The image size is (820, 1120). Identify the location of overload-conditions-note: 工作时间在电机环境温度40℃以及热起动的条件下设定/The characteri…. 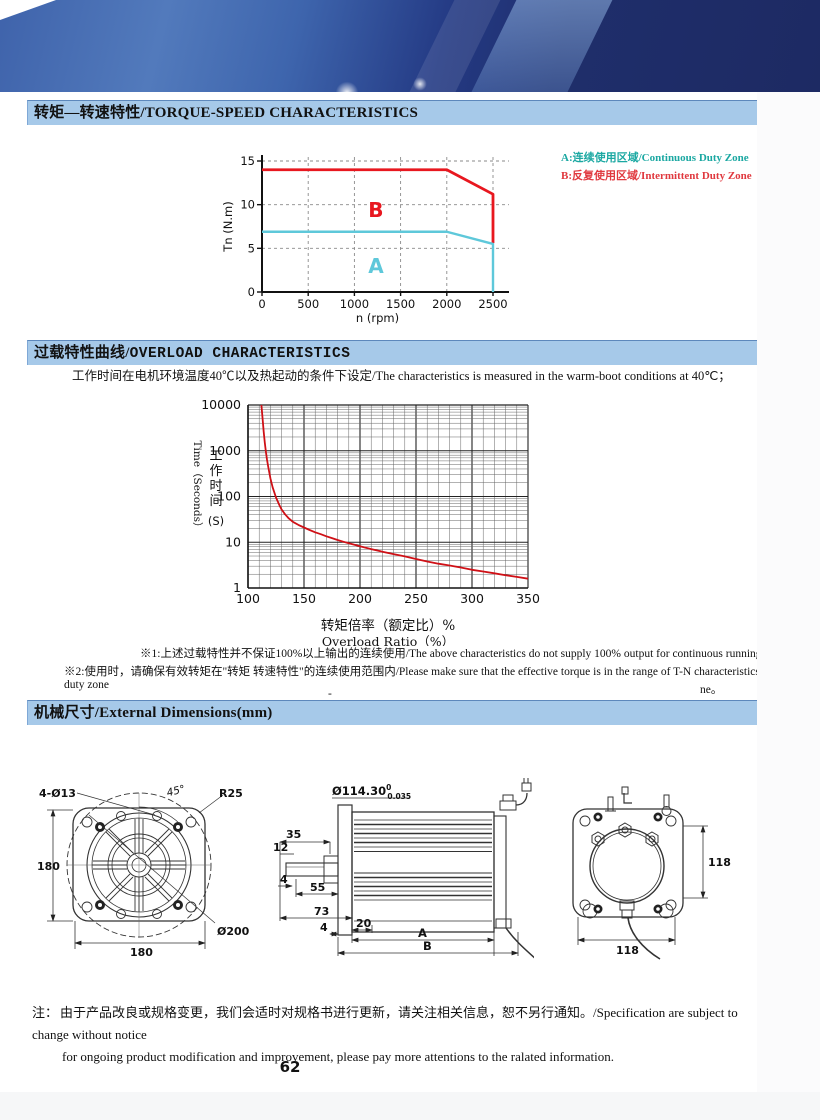
(401, 376).